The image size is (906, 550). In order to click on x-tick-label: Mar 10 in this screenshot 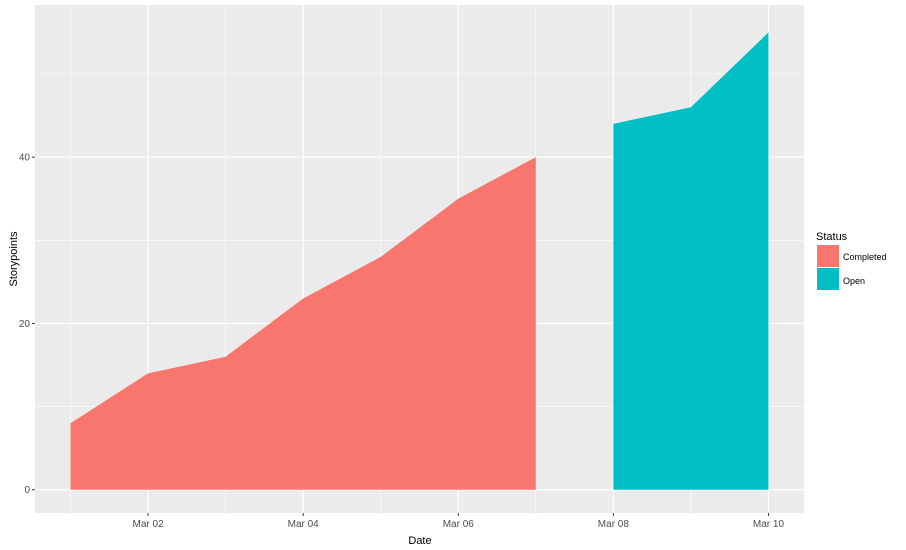, I will do `click(769, 524)`.